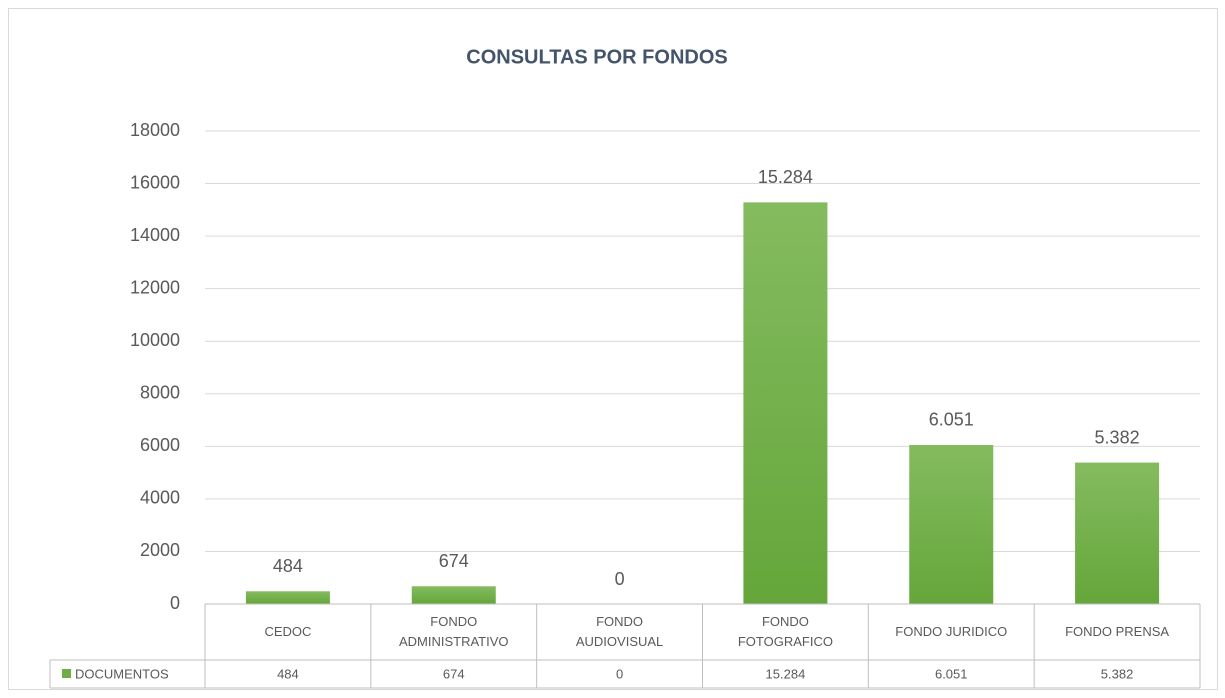  Describe the element at coordinates (785, 631) in the screenshot. I see `x-tick-label: FONDO FOTOGRAFICO` at that location.